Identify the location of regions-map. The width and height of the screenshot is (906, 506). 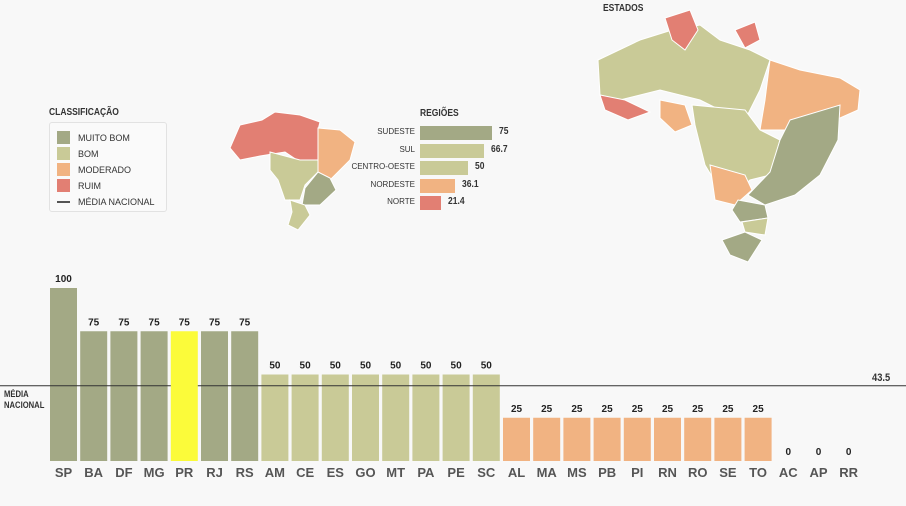
(292, 171).